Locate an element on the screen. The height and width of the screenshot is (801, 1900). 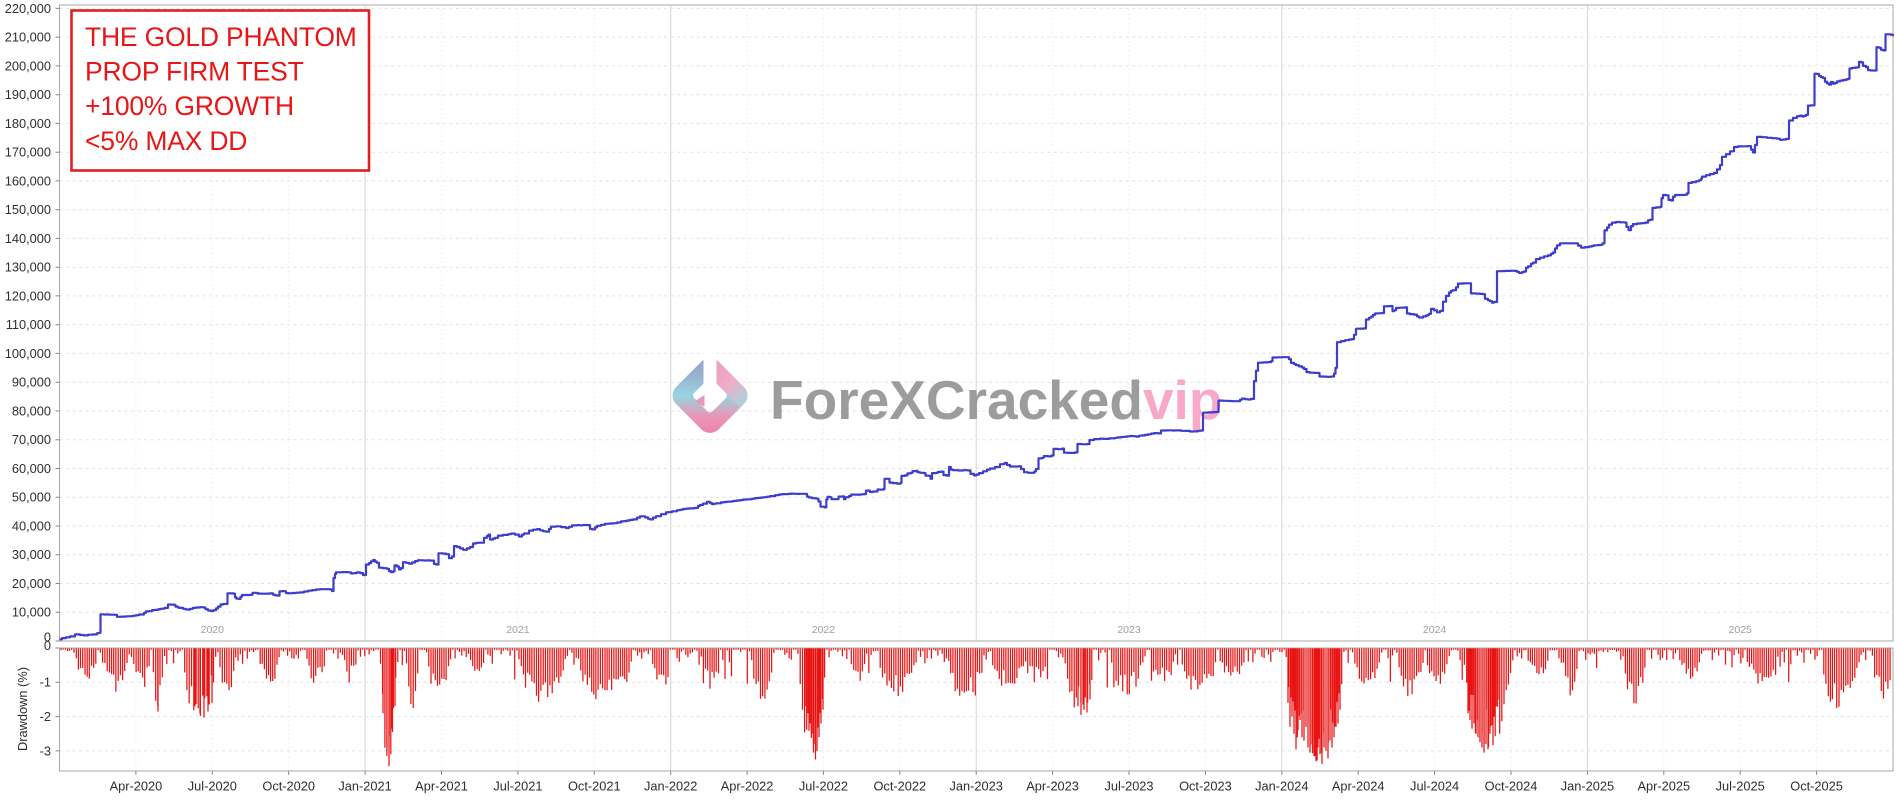
svg-text: 30,000 is located at coordinates (31, 554).